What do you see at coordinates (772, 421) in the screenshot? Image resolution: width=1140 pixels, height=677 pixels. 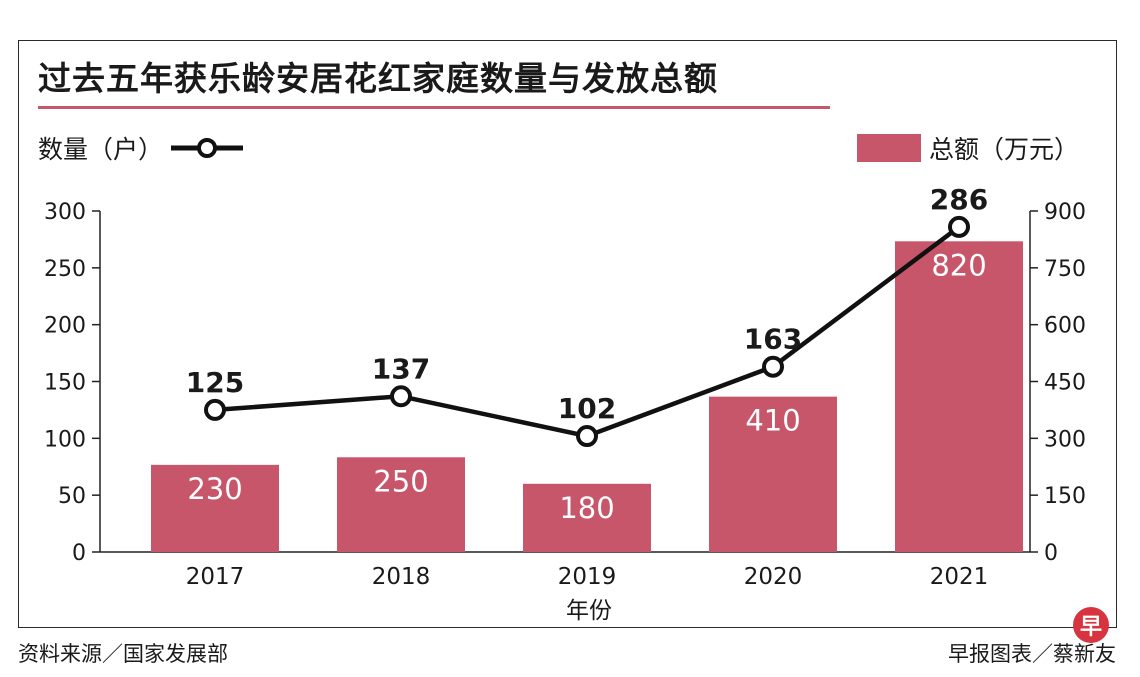 I see `bar-value-label: 410` at bounding box center [772, 421].